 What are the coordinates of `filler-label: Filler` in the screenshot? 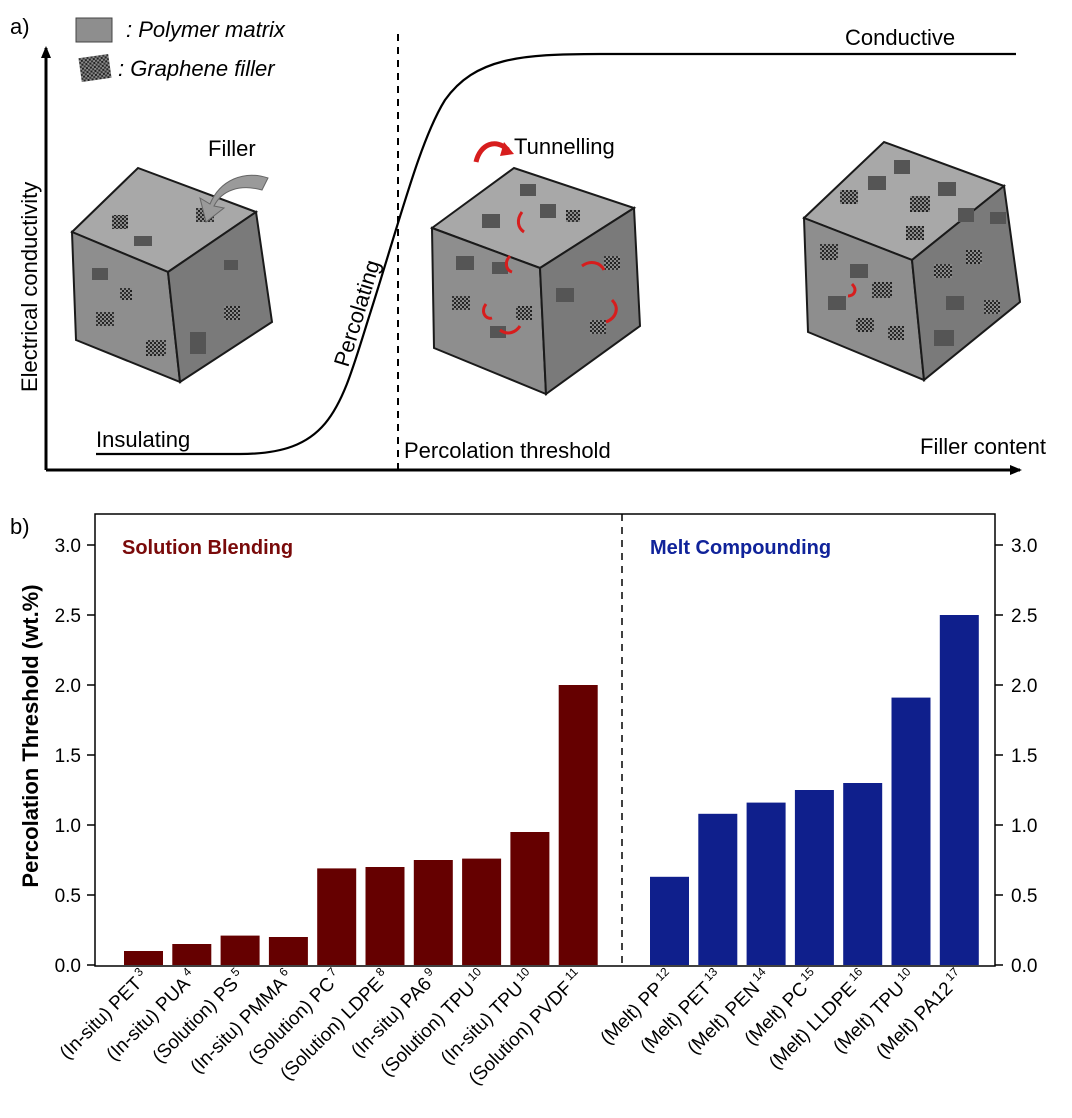 It's located at (232, 148).